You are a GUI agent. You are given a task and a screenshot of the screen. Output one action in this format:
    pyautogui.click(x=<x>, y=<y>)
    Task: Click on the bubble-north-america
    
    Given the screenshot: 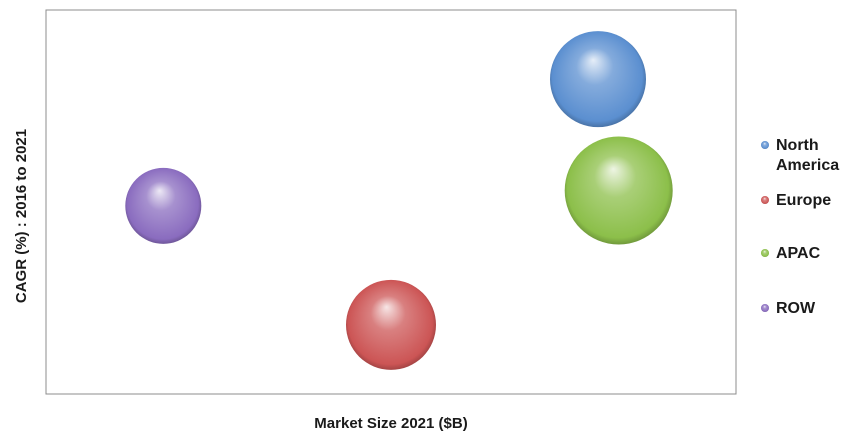 What is the action you would take?
    pyautogui.click(x=598, y=79)
    